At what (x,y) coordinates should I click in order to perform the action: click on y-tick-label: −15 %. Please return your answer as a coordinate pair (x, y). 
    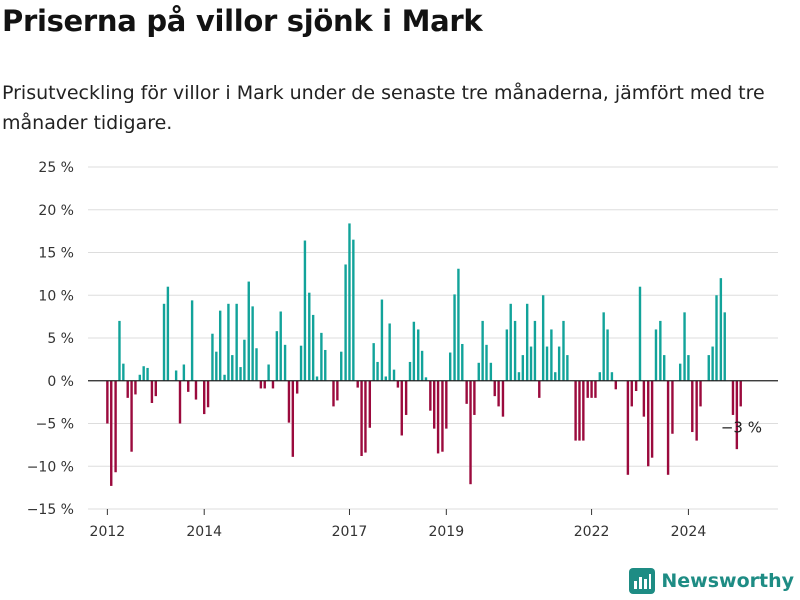
    Looking at the image, I should click on (50, 510).